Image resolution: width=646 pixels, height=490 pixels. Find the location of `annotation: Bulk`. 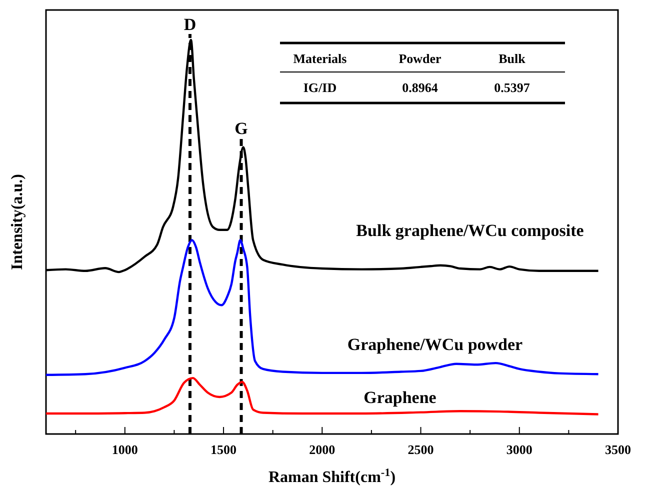

annotation: Bulk is located at coordinates (512, 58).